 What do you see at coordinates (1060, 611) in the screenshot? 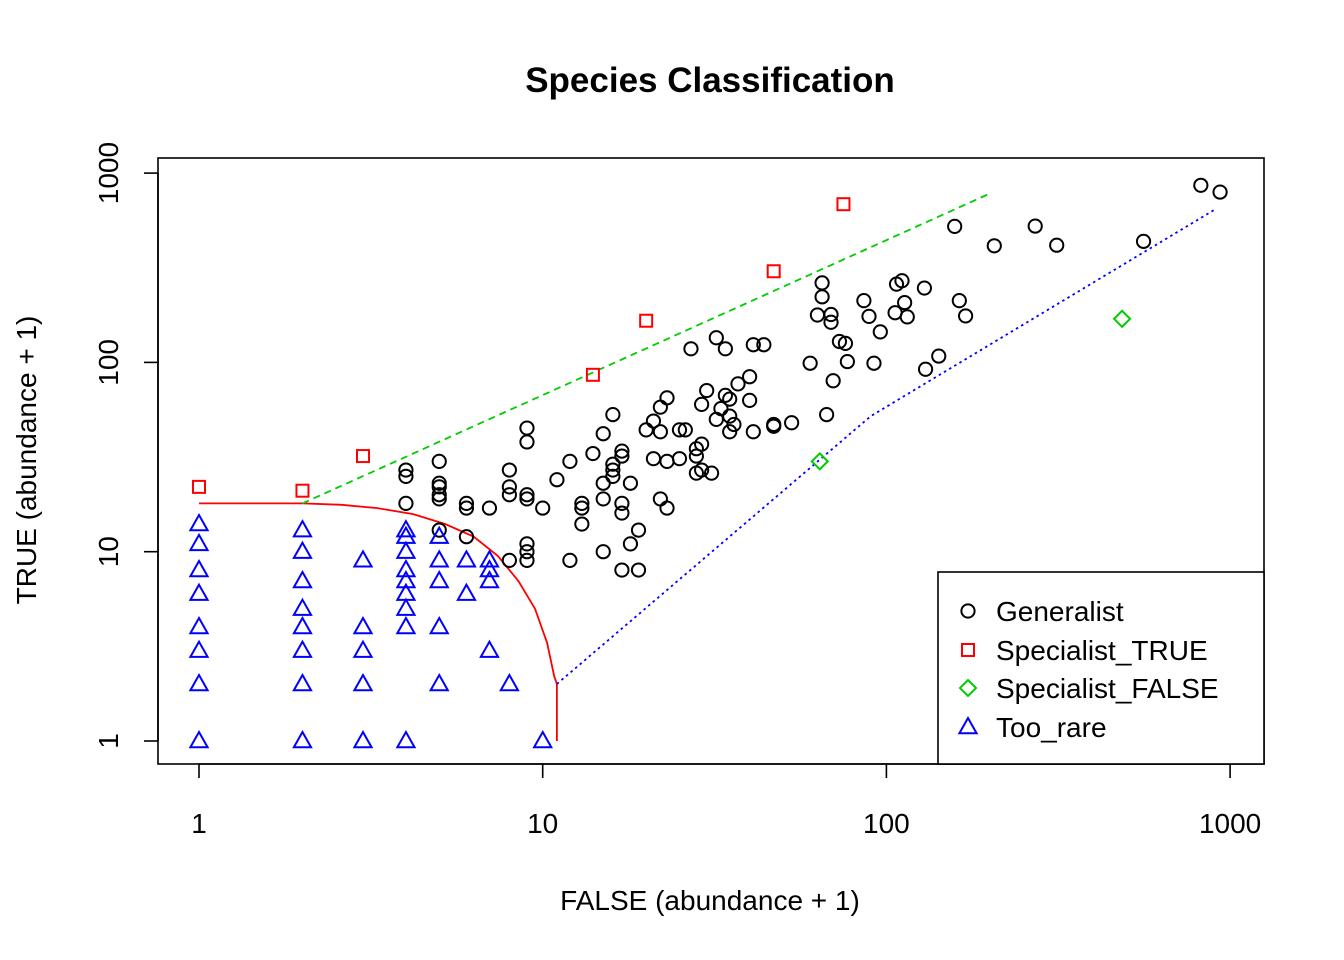
I see `legend-label-generalist: Generalist` at bounding box center [1060, 611].